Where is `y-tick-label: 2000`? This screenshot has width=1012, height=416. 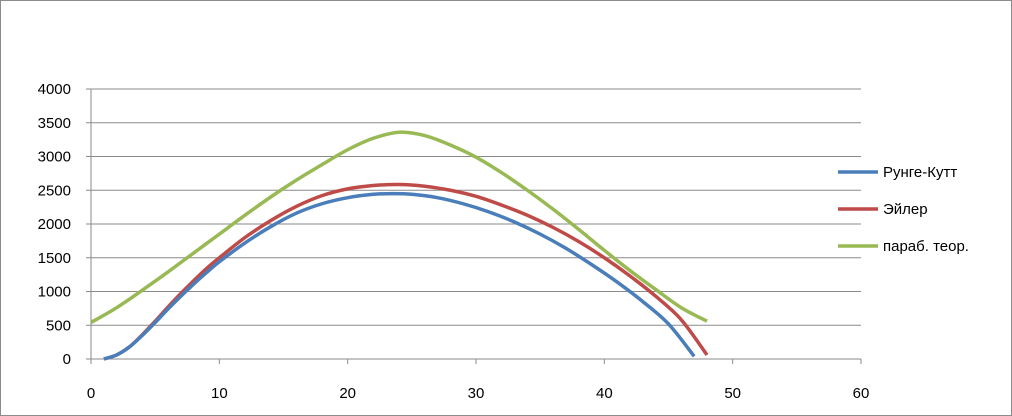
y-tick-label: 2000 is located at coordinates (54, 224).